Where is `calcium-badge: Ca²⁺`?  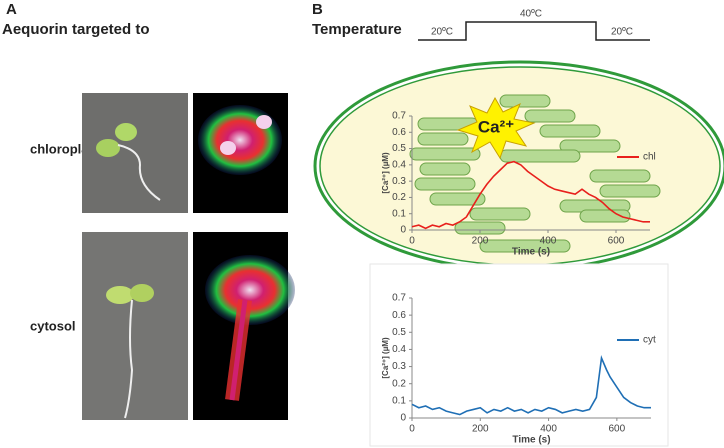 calcium-badge: Ca²⁺ is located at coordinates (496, 128).